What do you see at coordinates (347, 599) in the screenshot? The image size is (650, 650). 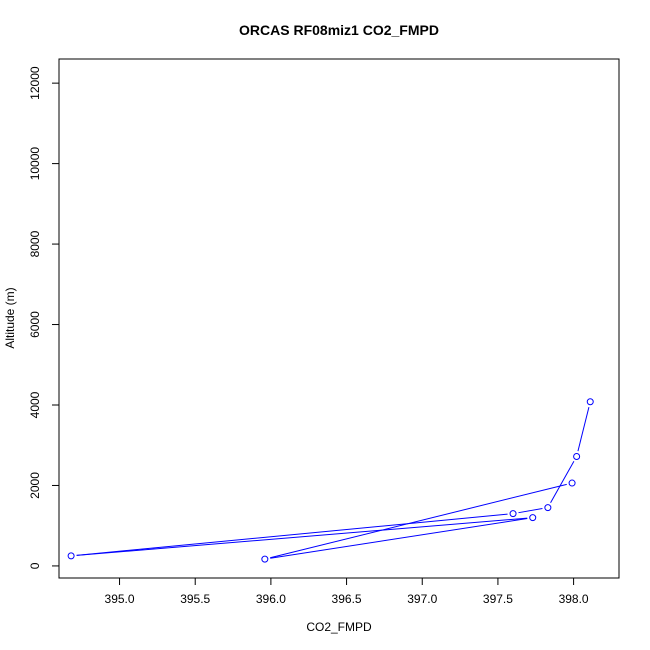 I see `x-tick-label: 396.5` at bounding box center [347, 599].